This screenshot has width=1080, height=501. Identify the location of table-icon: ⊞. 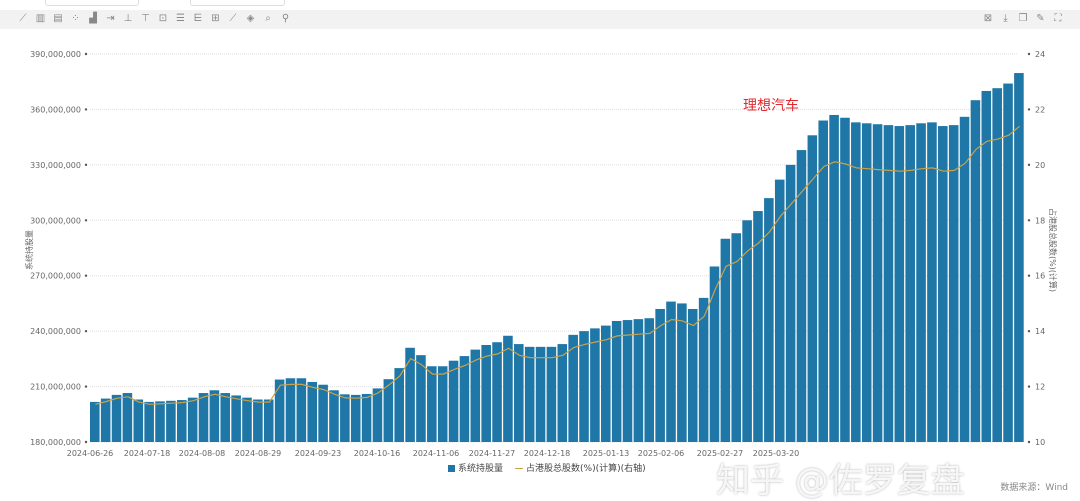
(215, 18).